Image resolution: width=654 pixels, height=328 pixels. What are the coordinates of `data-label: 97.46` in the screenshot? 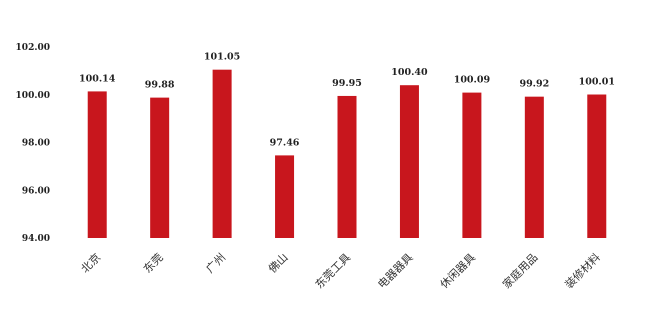 It's located at (285, 142).